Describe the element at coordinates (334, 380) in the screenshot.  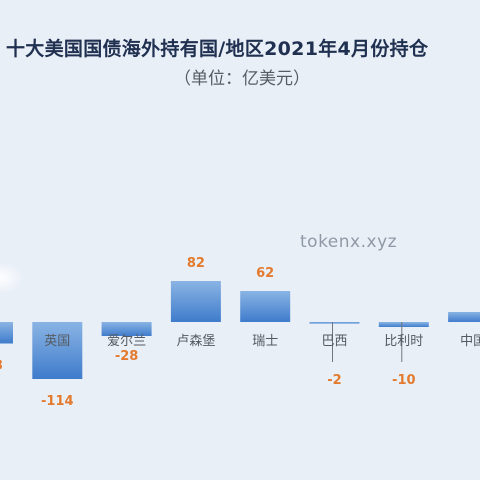
I see `value-label-5: -2` at that location.